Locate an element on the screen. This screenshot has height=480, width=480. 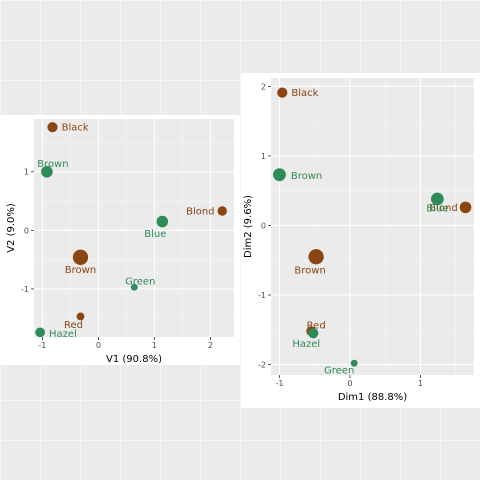
y-axis-title: Dim2 (9.6%) is located at coordinates (248, 226).